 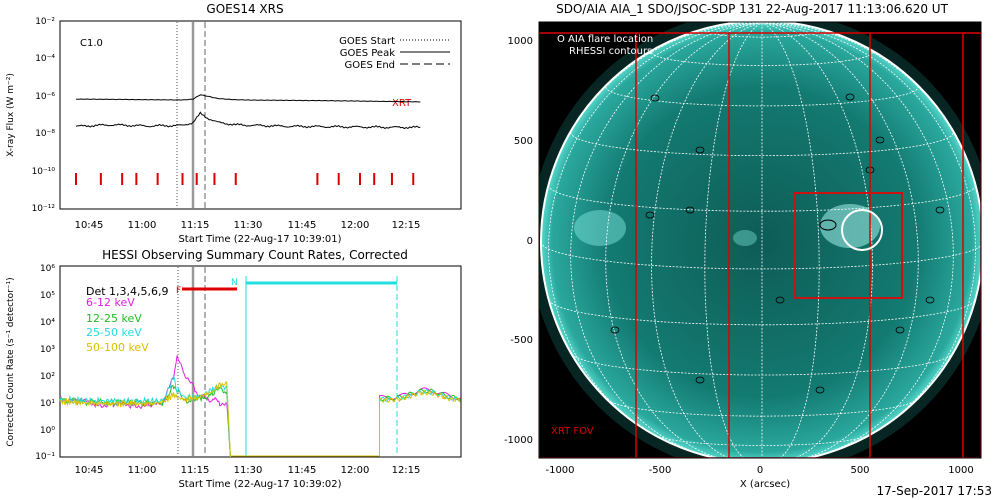 What do you see at coordinates (45, 22) in the screenshot?
I see `goes-ytick: 10⁻²` at bounding box center [45, 22].